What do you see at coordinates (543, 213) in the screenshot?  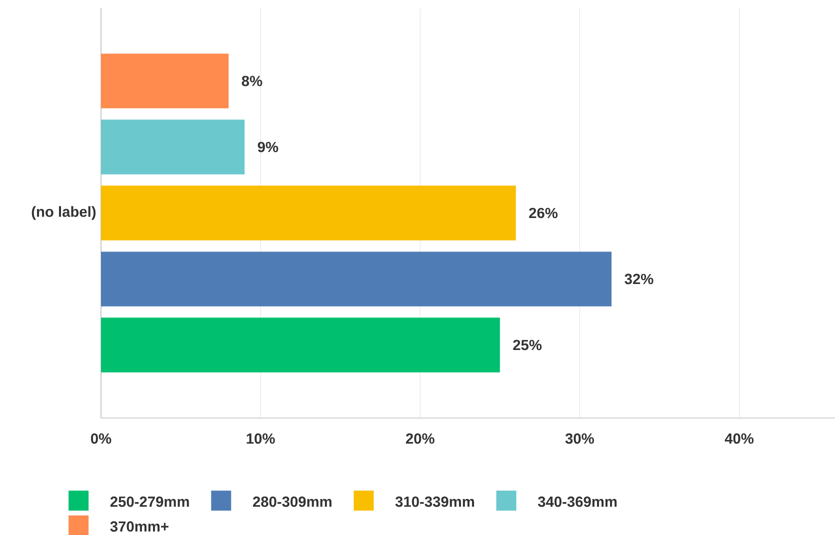 I see `data-label: 26%` at bounding box center [543, 213].